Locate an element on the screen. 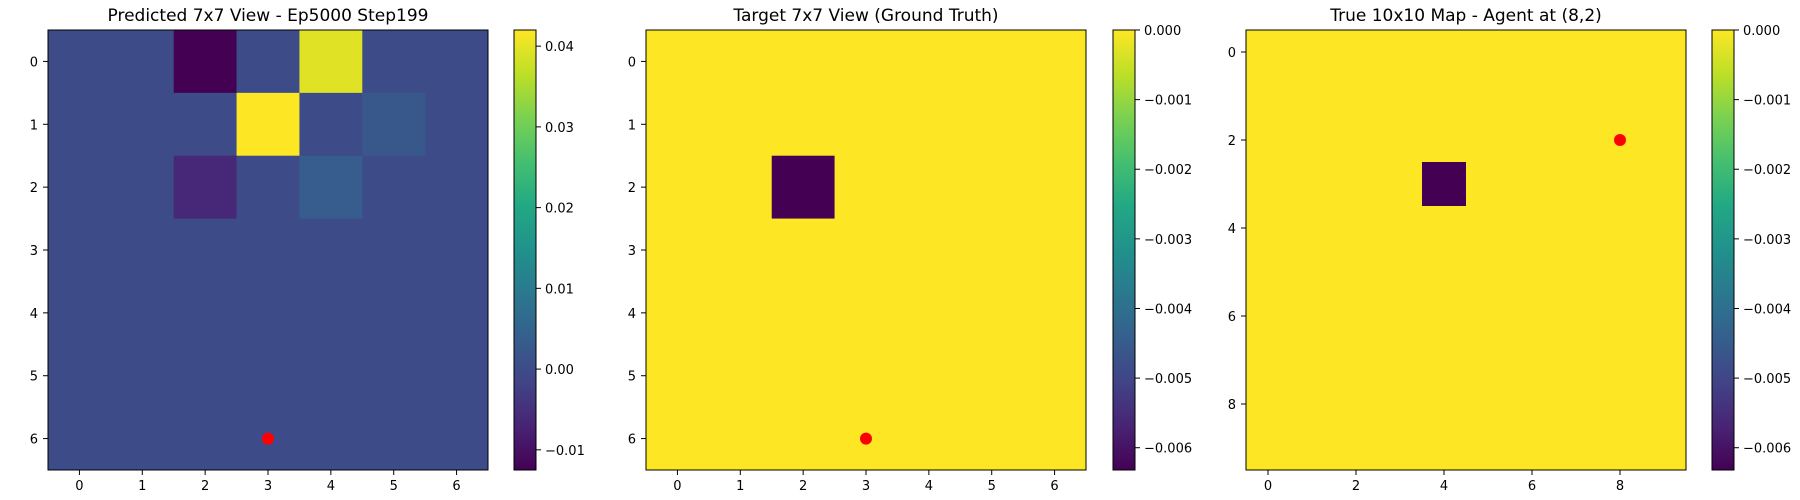 This screenshot has height=500, width=1800. y-tick-label: 8 is located at coordinates (1232, 405).